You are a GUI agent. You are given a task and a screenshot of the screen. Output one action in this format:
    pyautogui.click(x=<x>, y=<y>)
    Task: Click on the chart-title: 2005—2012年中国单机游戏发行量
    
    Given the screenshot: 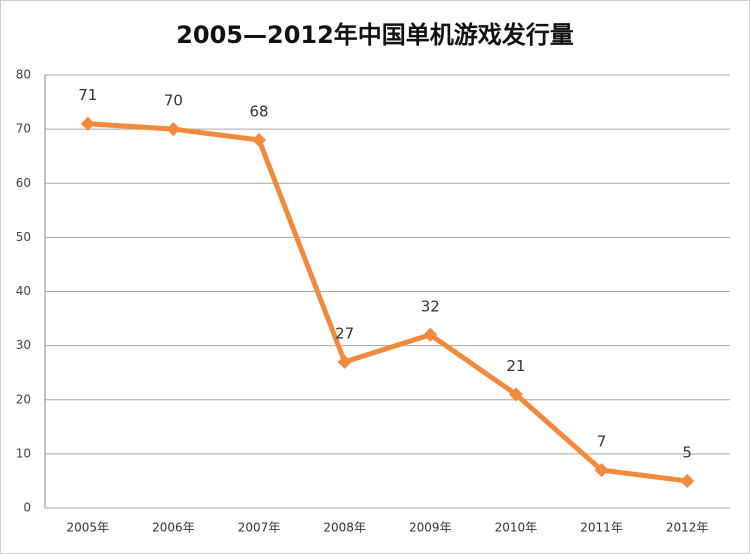 What is the action you would take?
    pyautogui.click(x=375, y=35)
    